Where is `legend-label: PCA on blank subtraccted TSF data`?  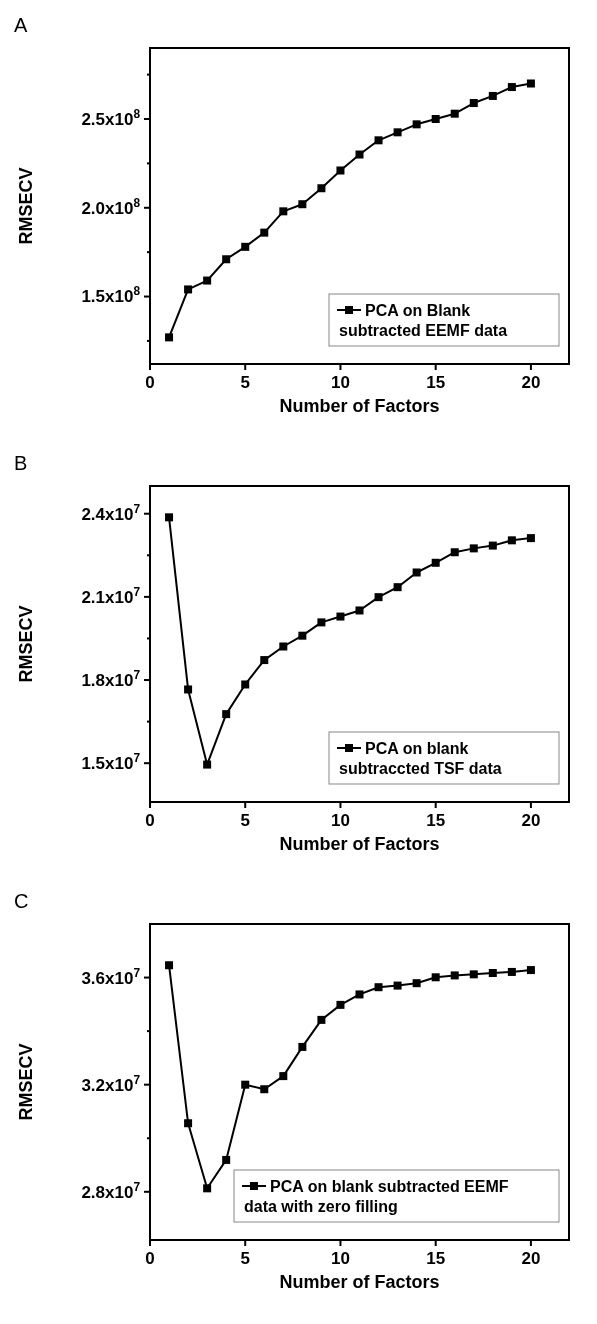 legend-label: PCA on blank subtraccted TSF data is located at coordinates (420, 758).